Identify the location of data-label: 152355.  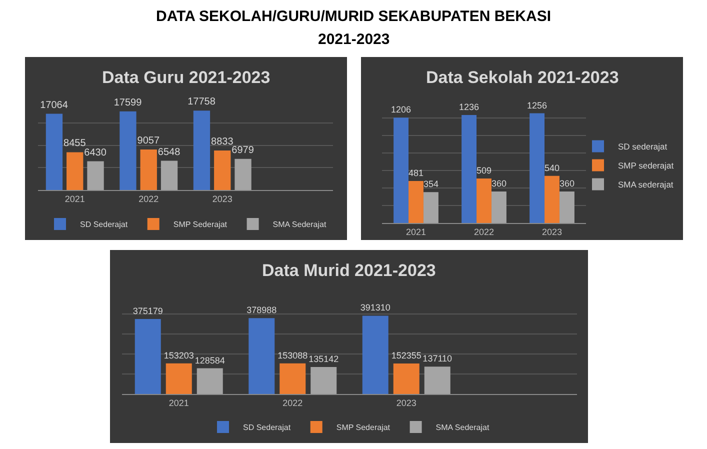
(406, 355).